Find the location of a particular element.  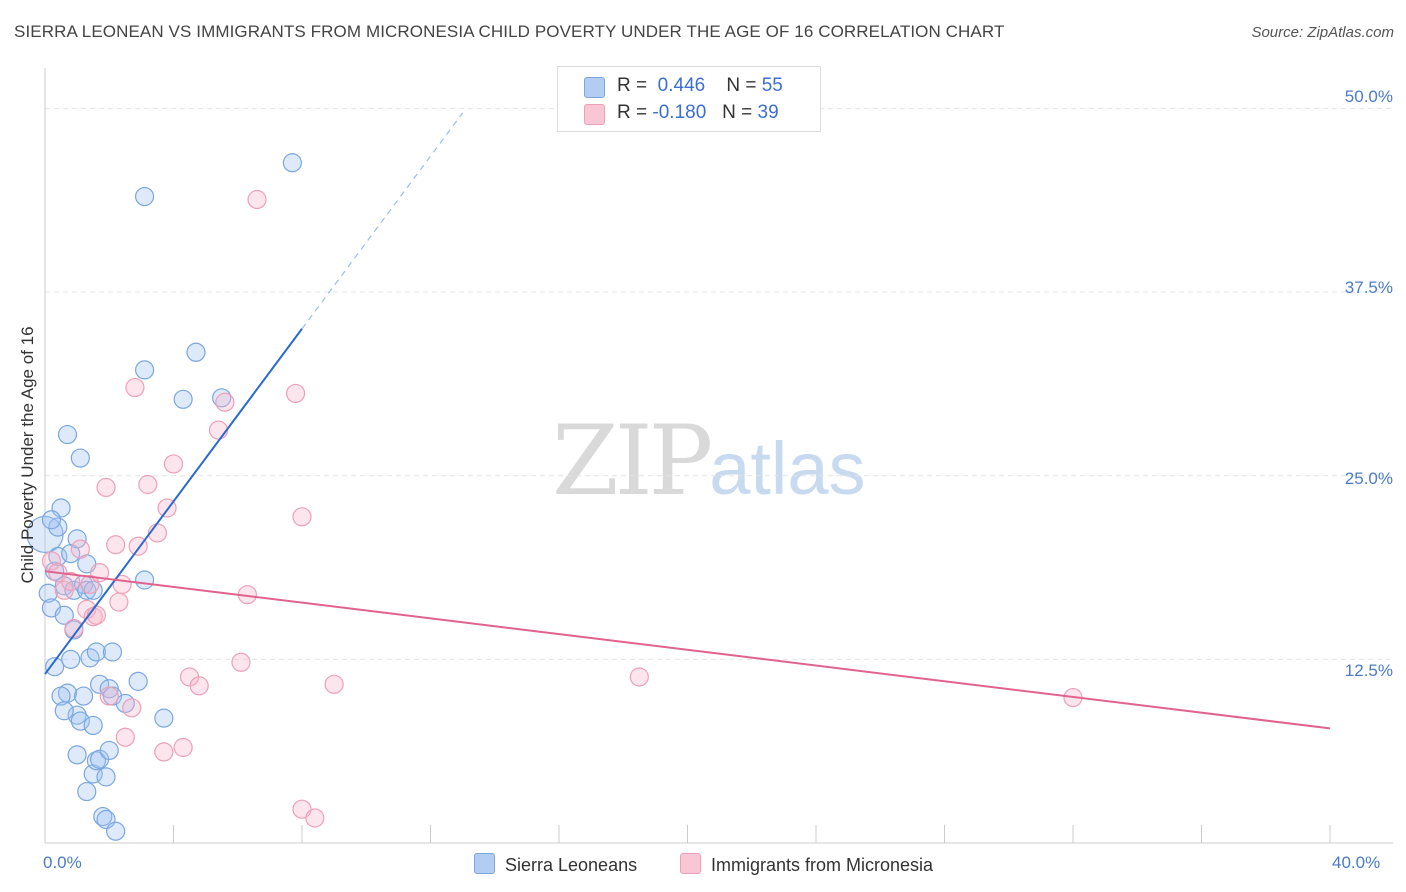

legend-n-value: 55 is located at coordinates (772, 85).